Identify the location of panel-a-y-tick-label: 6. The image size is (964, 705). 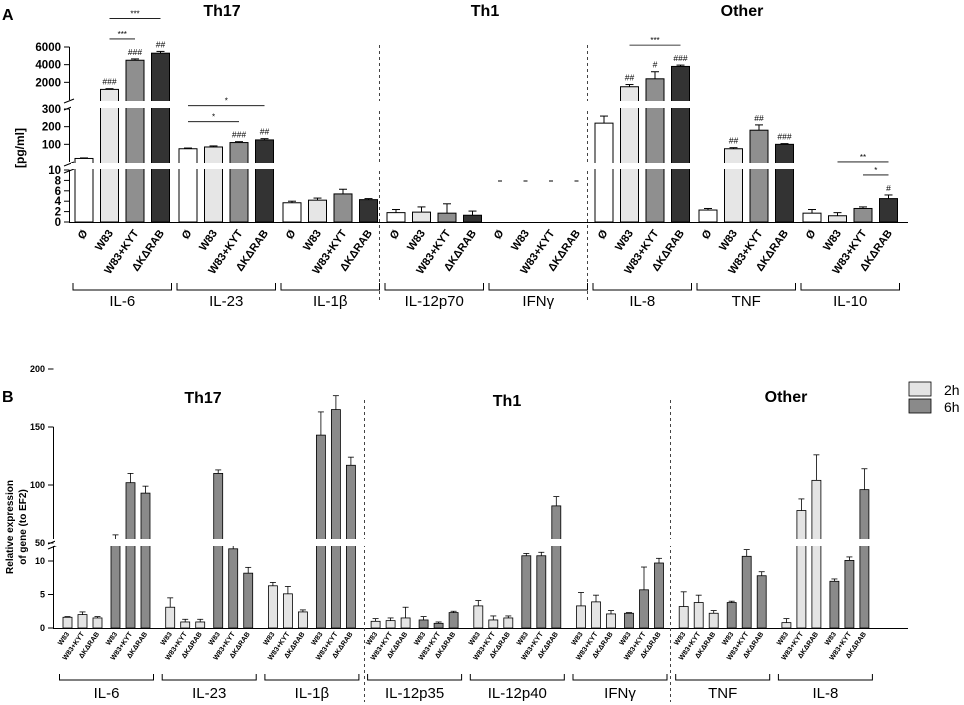
(58, 192).